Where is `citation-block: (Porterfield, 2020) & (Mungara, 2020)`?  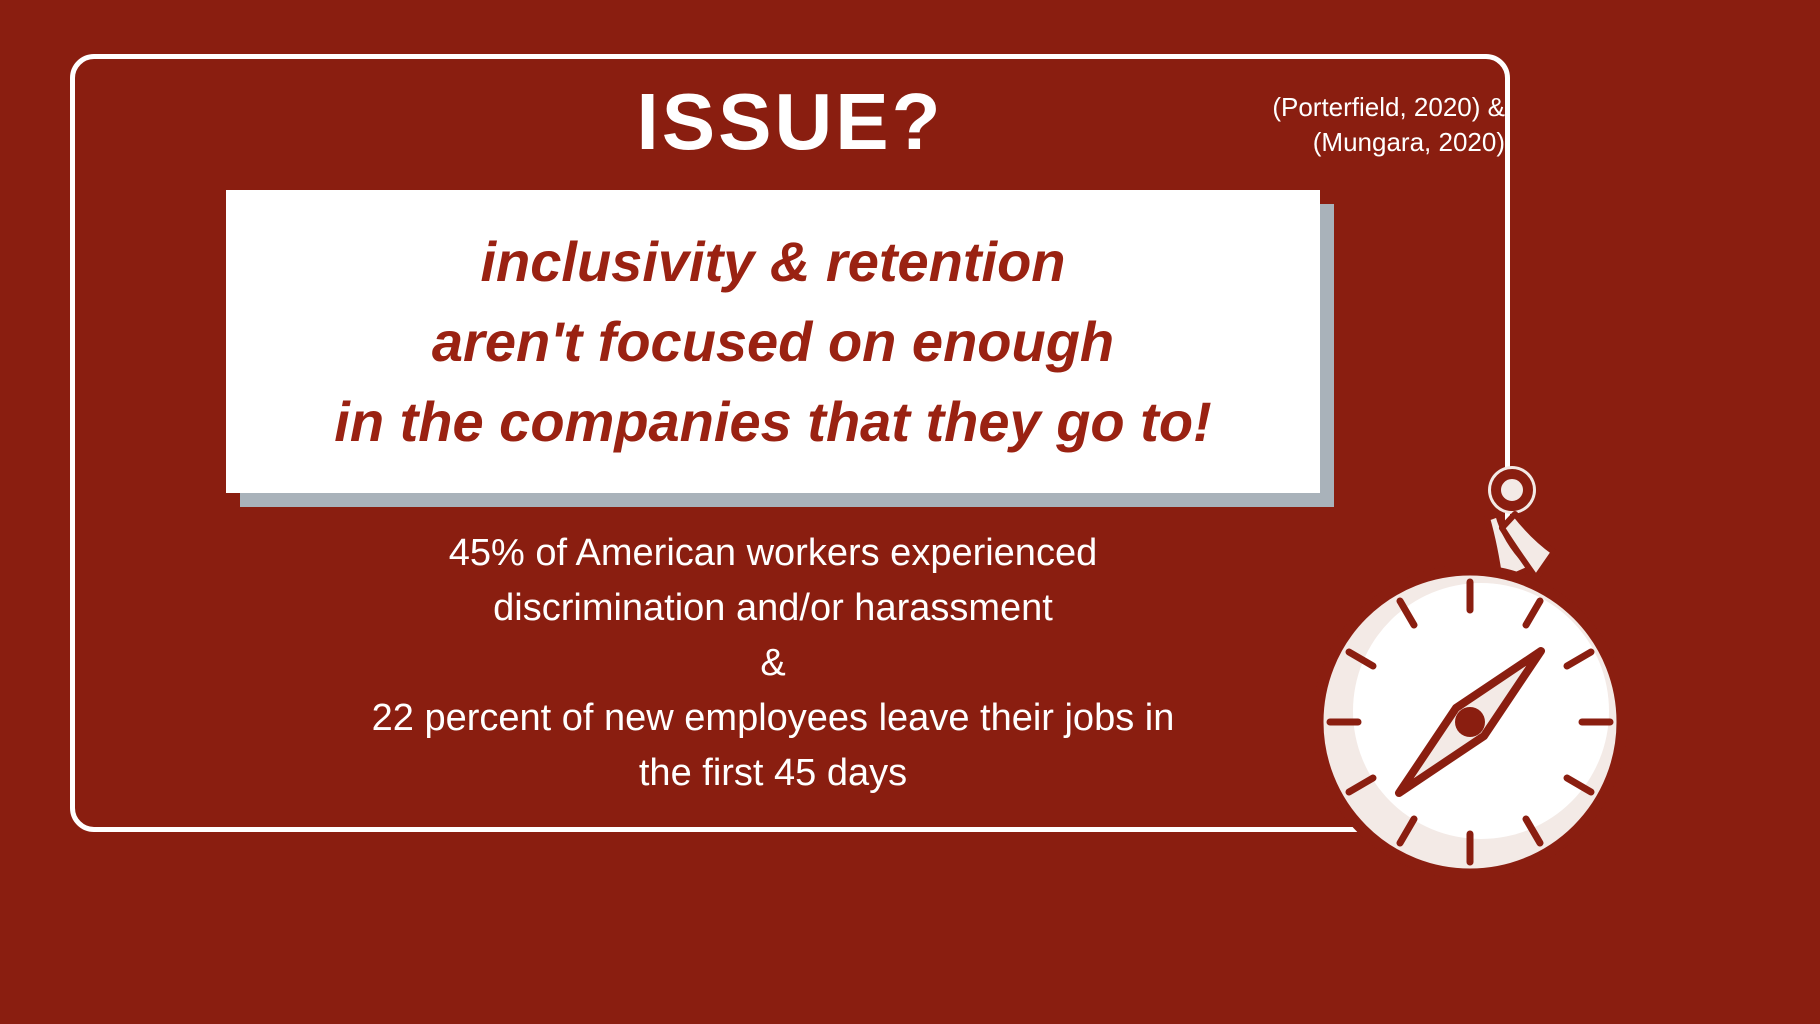 citation-block: (Porterfield, 2020) & (Mungara, 2020) is located at coordinates (1388, 125).